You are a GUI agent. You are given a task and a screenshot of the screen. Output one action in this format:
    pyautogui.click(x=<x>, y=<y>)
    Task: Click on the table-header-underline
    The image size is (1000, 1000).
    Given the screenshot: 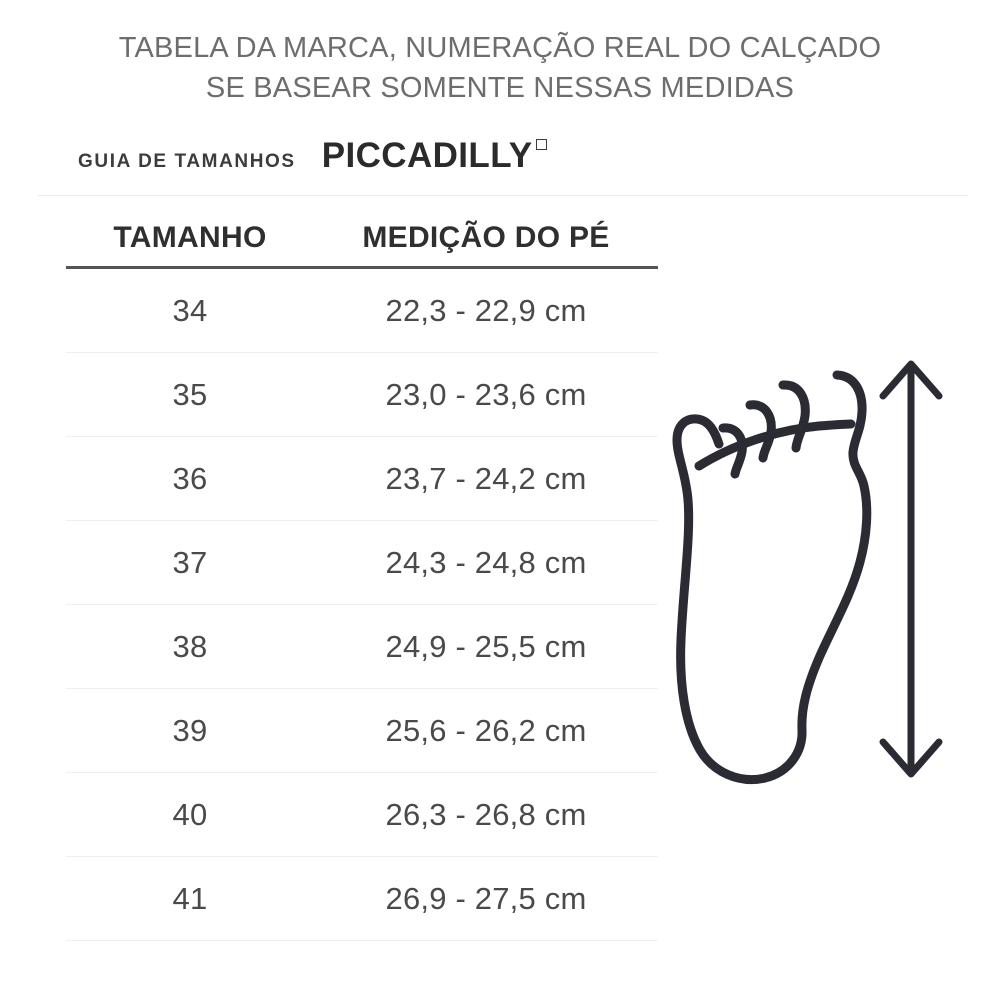 What is the action you would take?
    pyautogui.click(x=362, y=267)
    